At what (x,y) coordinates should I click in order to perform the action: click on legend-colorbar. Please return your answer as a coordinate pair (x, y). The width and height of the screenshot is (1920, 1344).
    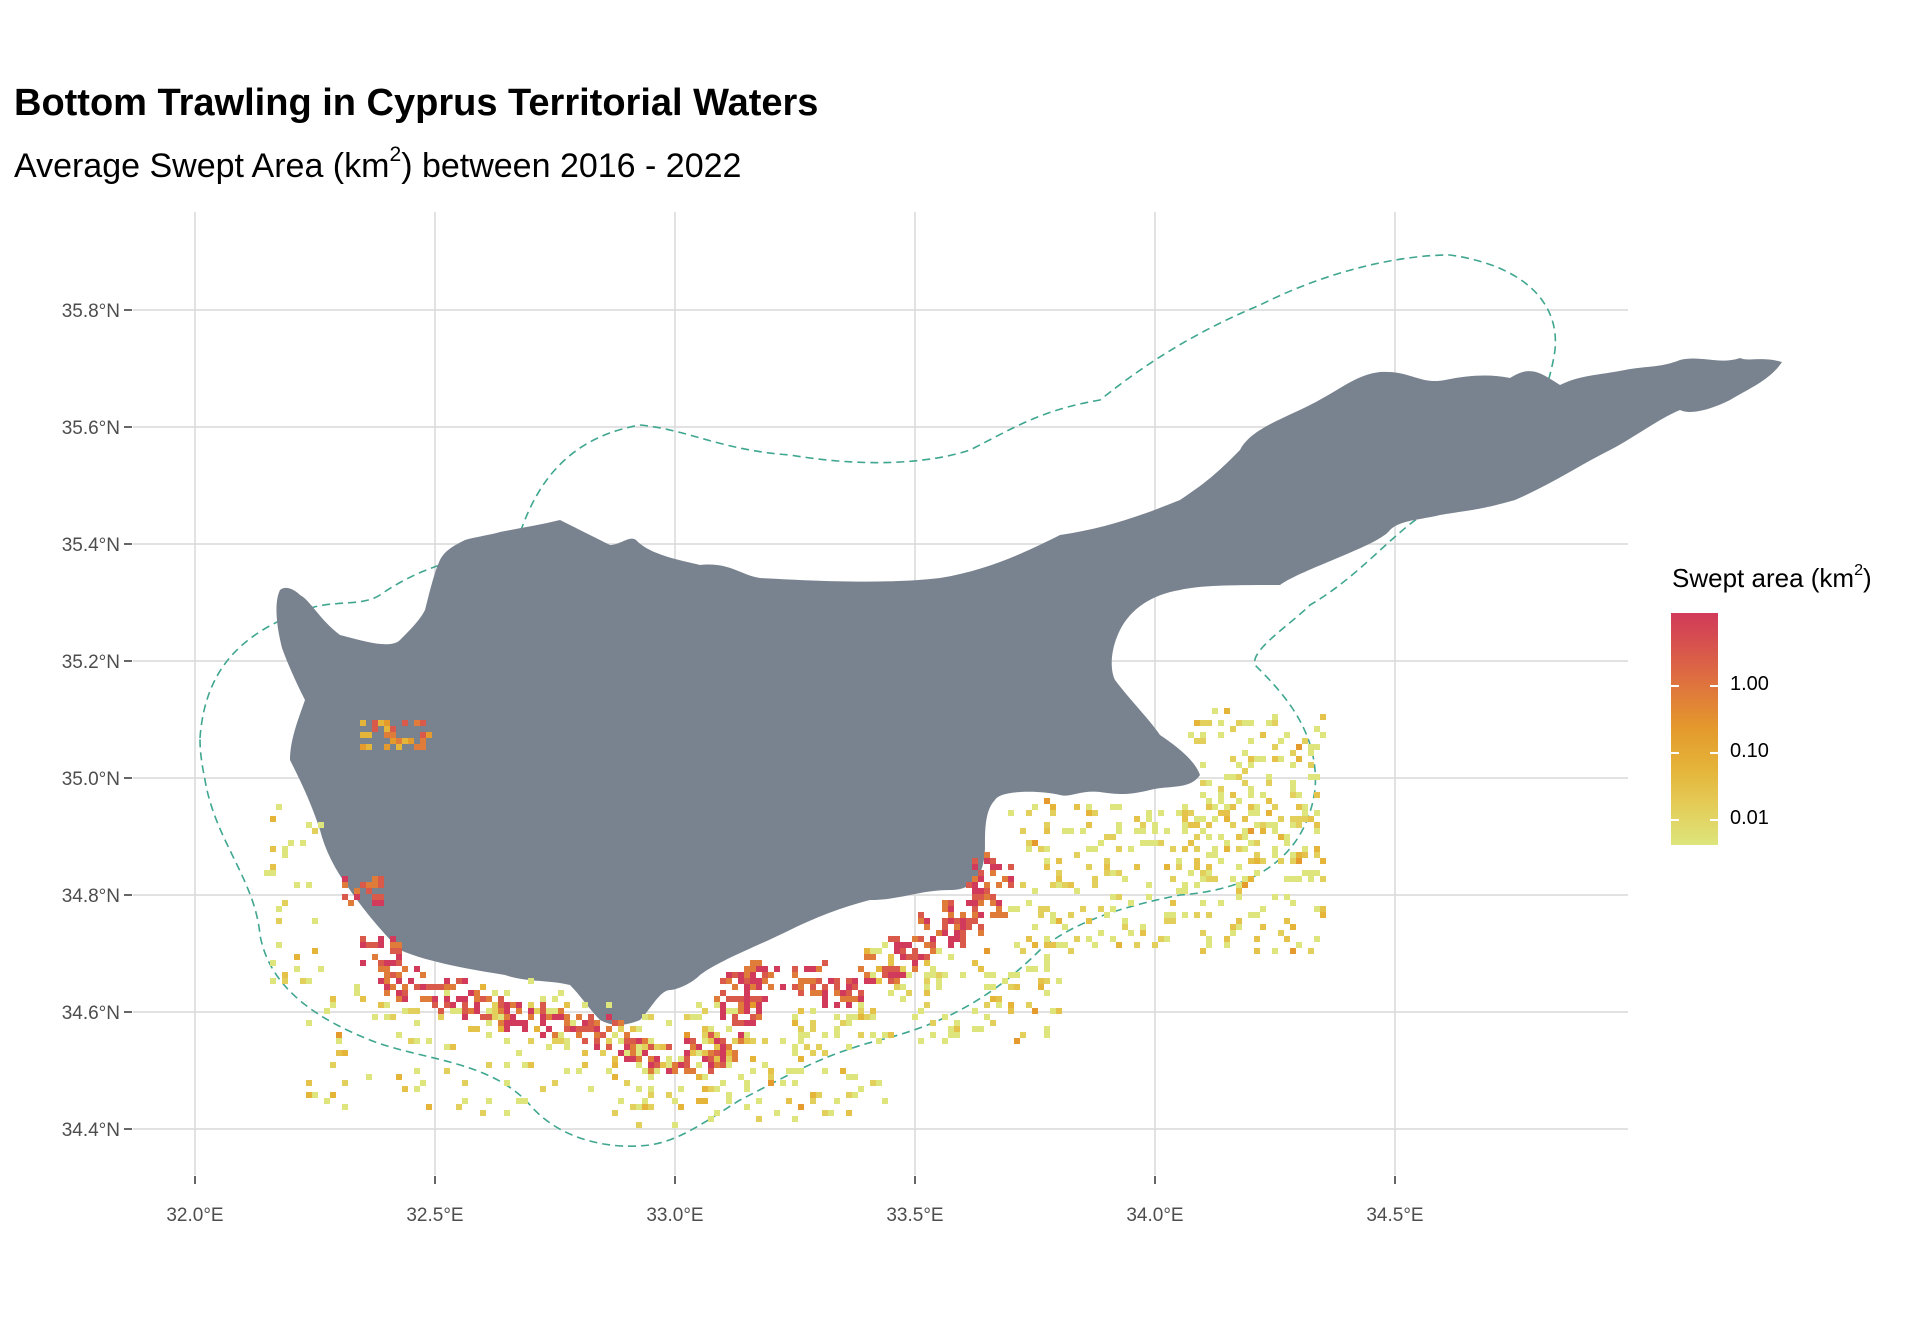
    Looking at the image, I should click on (1694, 729).